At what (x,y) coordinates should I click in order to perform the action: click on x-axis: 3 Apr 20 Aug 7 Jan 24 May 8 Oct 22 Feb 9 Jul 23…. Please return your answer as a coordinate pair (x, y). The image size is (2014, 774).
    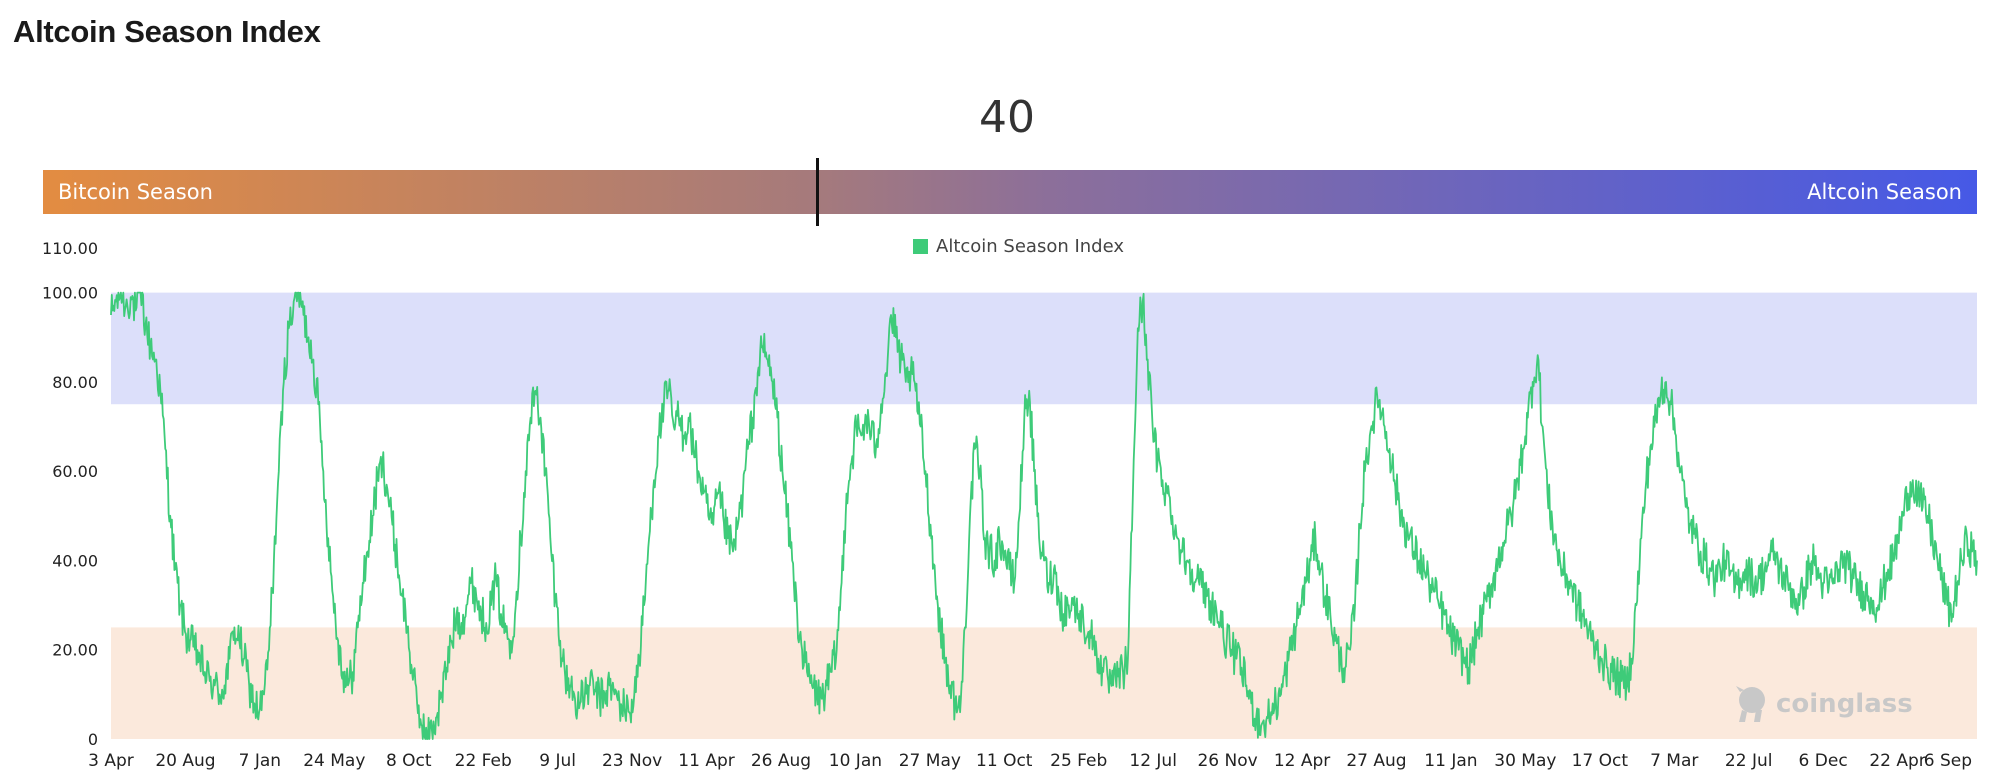
    Looking at the image, I should click on (1030, 761).